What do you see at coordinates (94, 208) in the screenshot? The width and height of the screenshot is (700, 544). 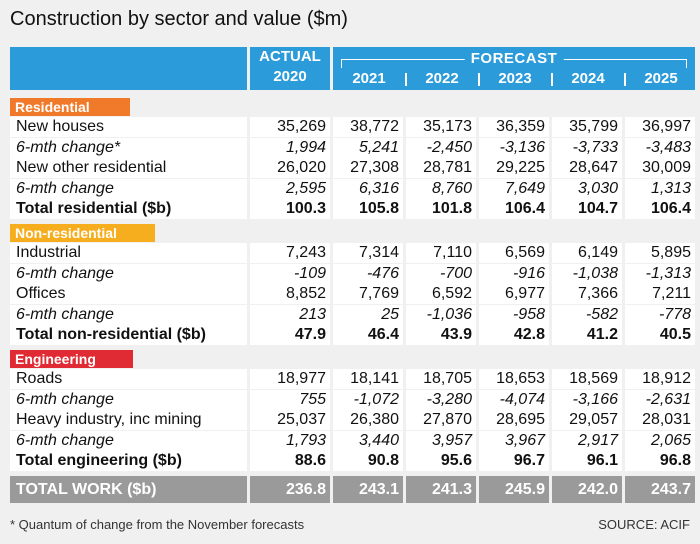 I see `row-label: Total residential ($b)` at bounding box center [94, 208].